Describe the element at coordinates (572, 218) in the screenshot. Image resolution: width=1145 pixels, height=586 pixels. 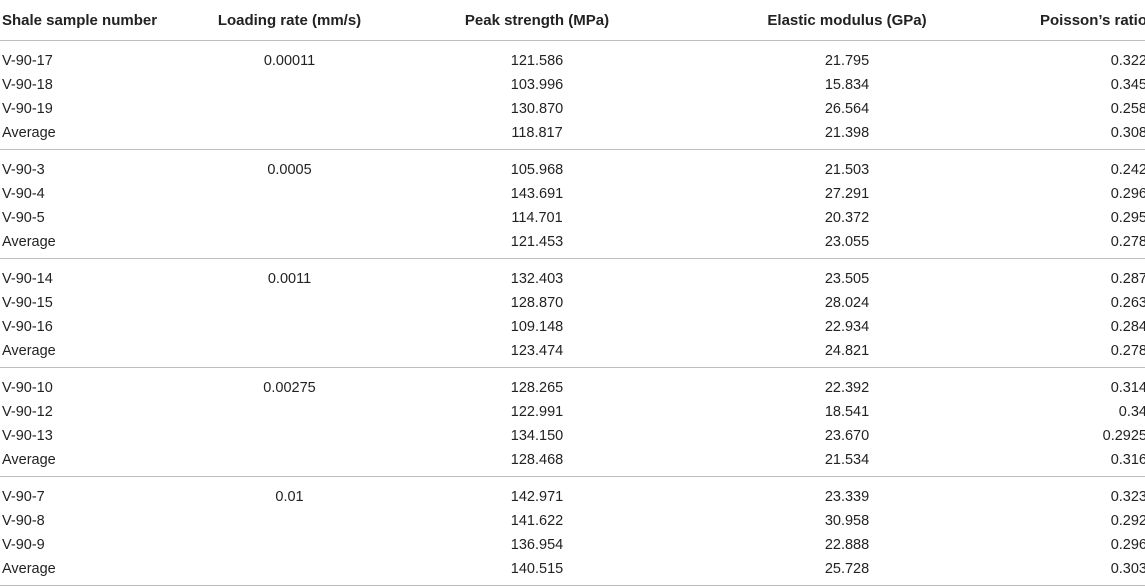
I see `table-row: V-90-5 114.701 20.372 0.295` at that location.